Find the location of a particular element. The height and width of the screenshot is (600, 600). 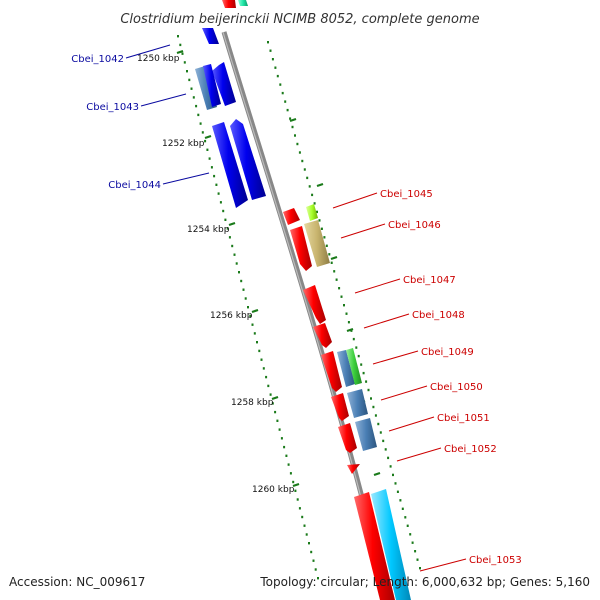

gene-label-cbei-1042: Cbei_1042 is located at coordinates (97, 59).